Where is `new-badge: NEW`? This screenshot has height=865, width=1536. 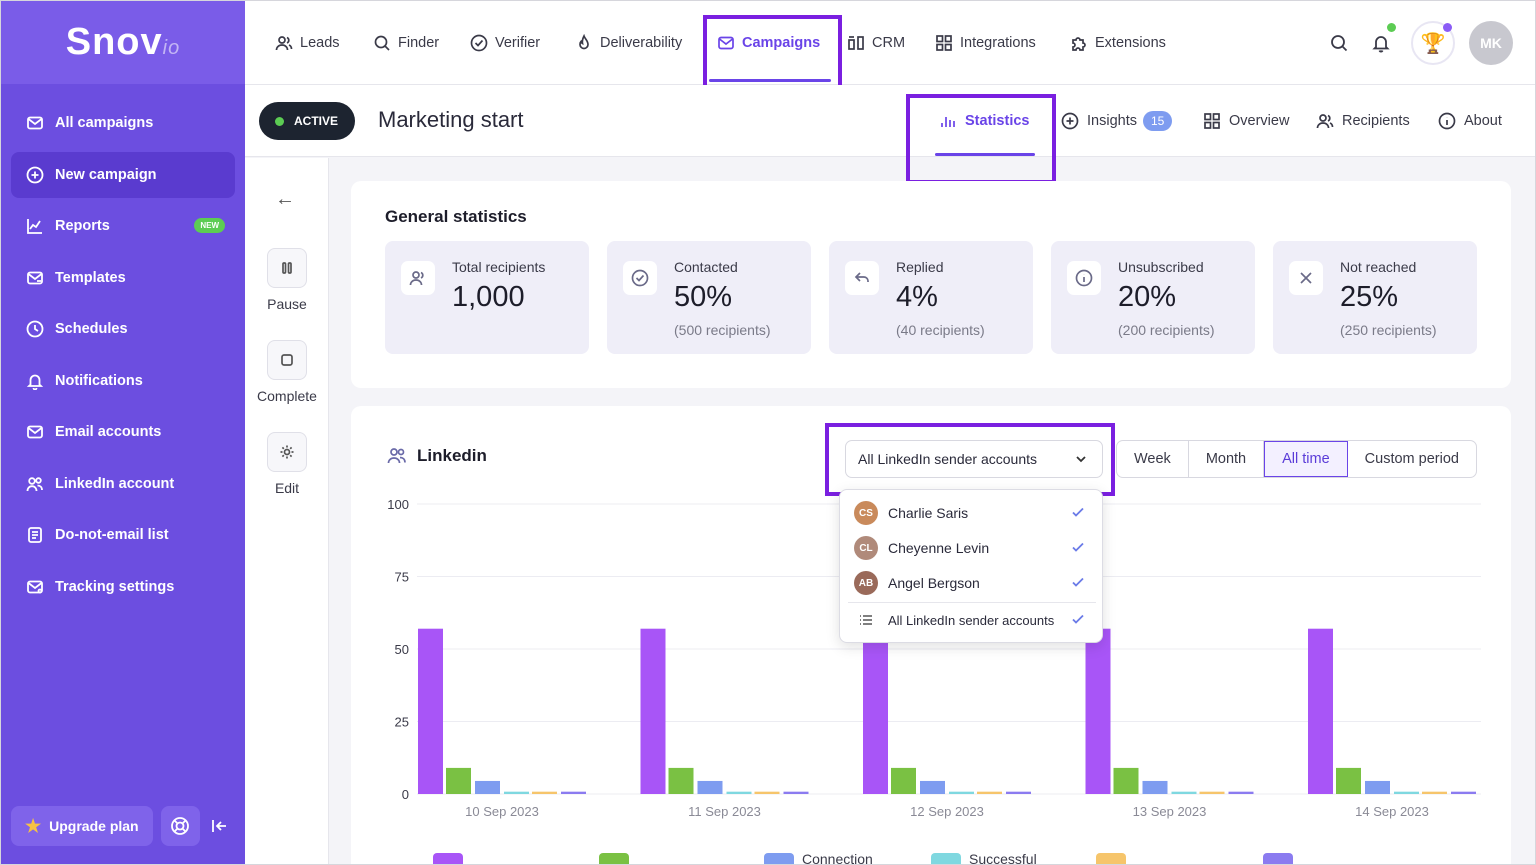 new-badge: NEW is located at coordinates (209, 225).